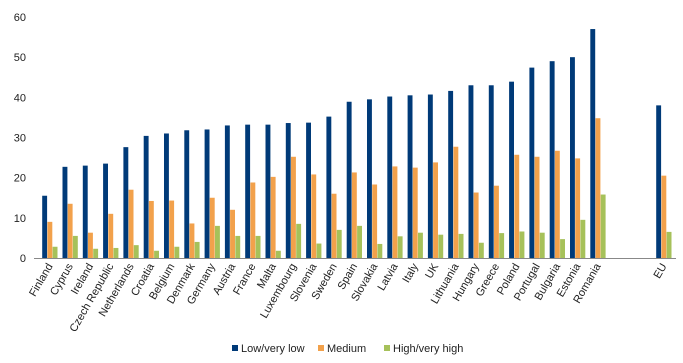  Describe the element at coordinates (428, 349) in the screenshot. I see `legend-label: High/very high` at that location.